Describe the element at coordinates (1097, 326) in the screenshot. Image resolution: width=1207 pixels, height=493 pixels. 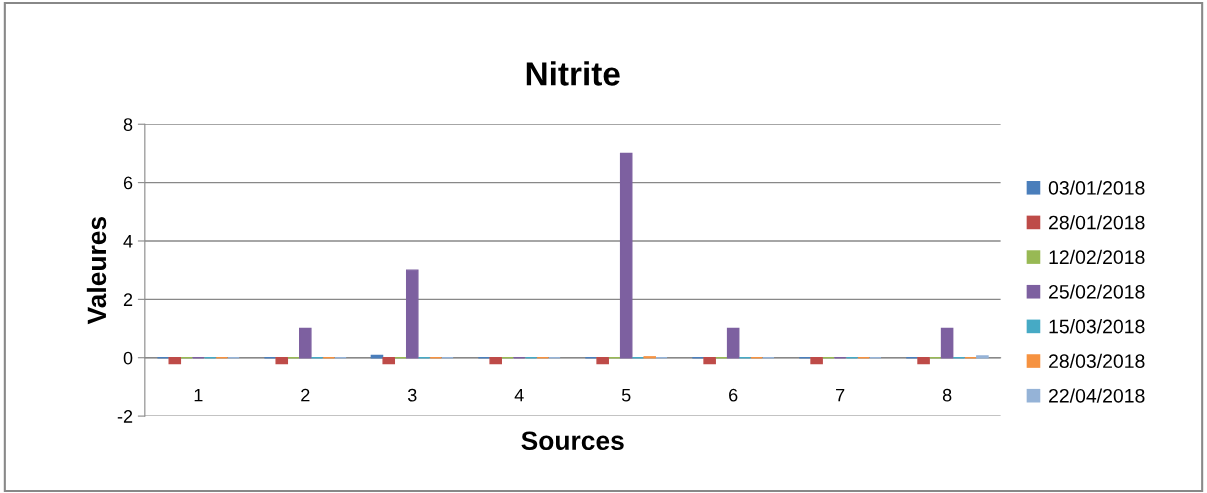
I see `legend-label: 15/03/2018` at that location.